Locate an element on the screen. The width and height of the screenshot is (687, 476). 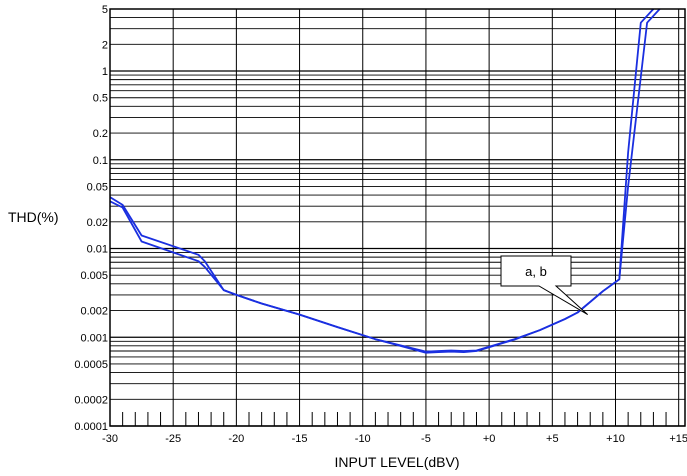
y-tick-label: 0.1 is located at coordinates (100, 161).